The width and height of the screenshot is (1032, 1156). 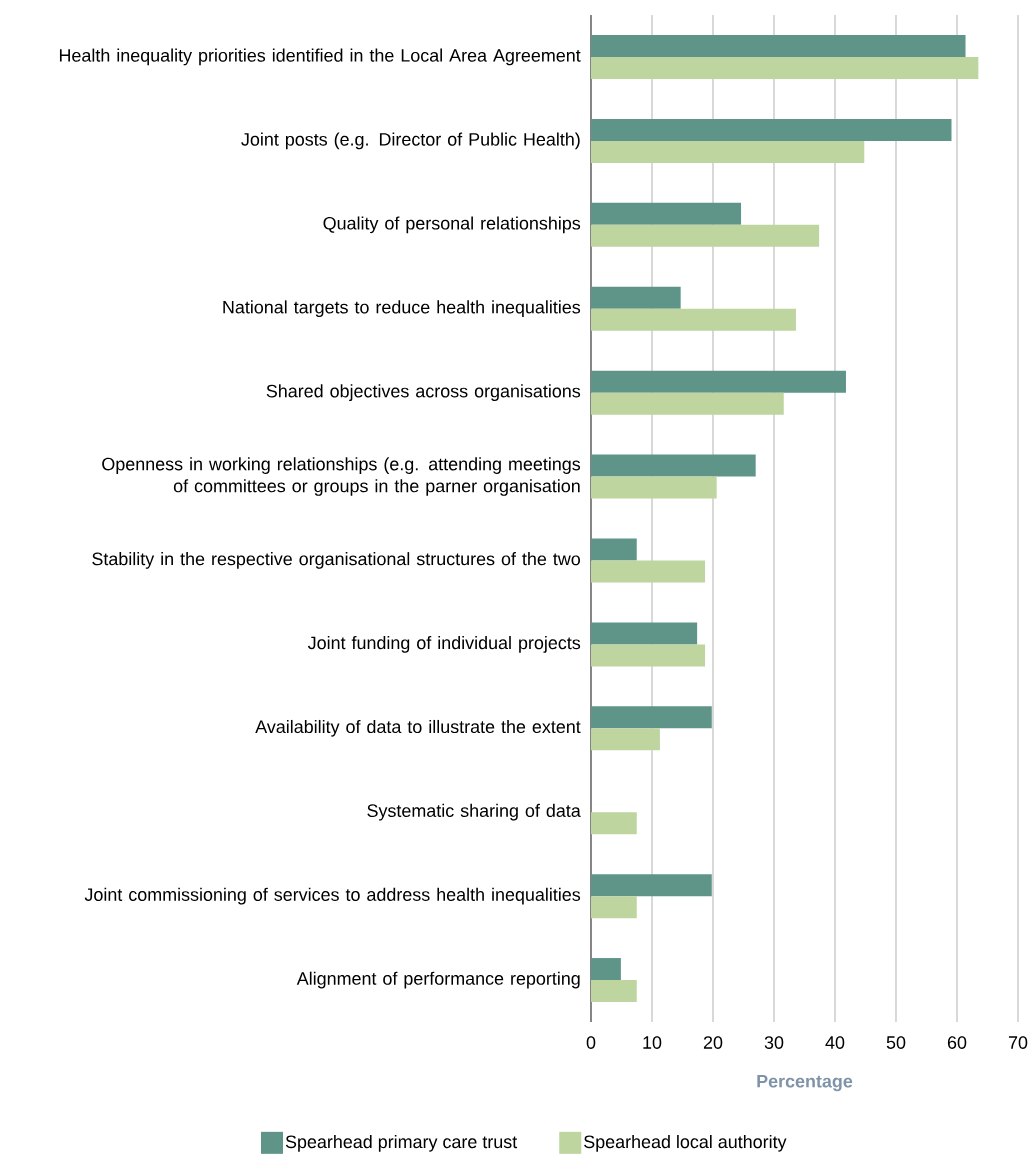 What do you see at coordinates (401, 1143) in the screenshot?
I see `legend-label: Spearhead primary care trust` at bounding box center [401, 1143].